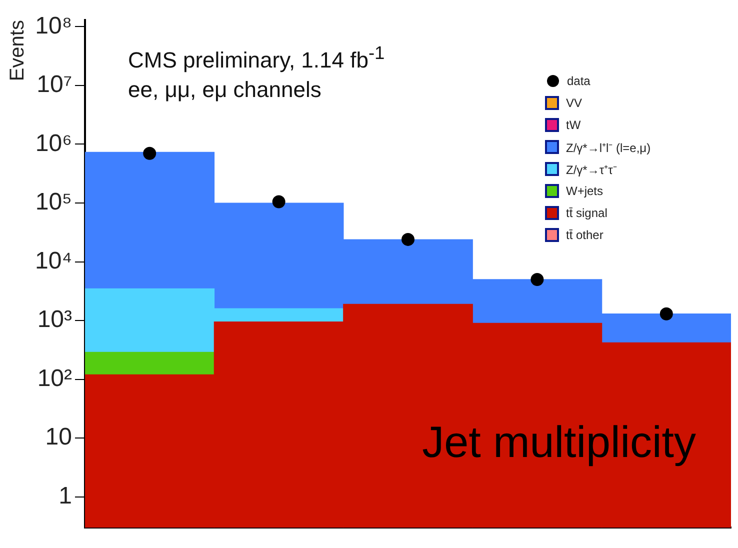 The width and height of the screenshot is (738, 548). What do you see at coordinates (65, 496) in the screenshot?
I see `y-tick-label: 1` at bounding box center [65, 496].